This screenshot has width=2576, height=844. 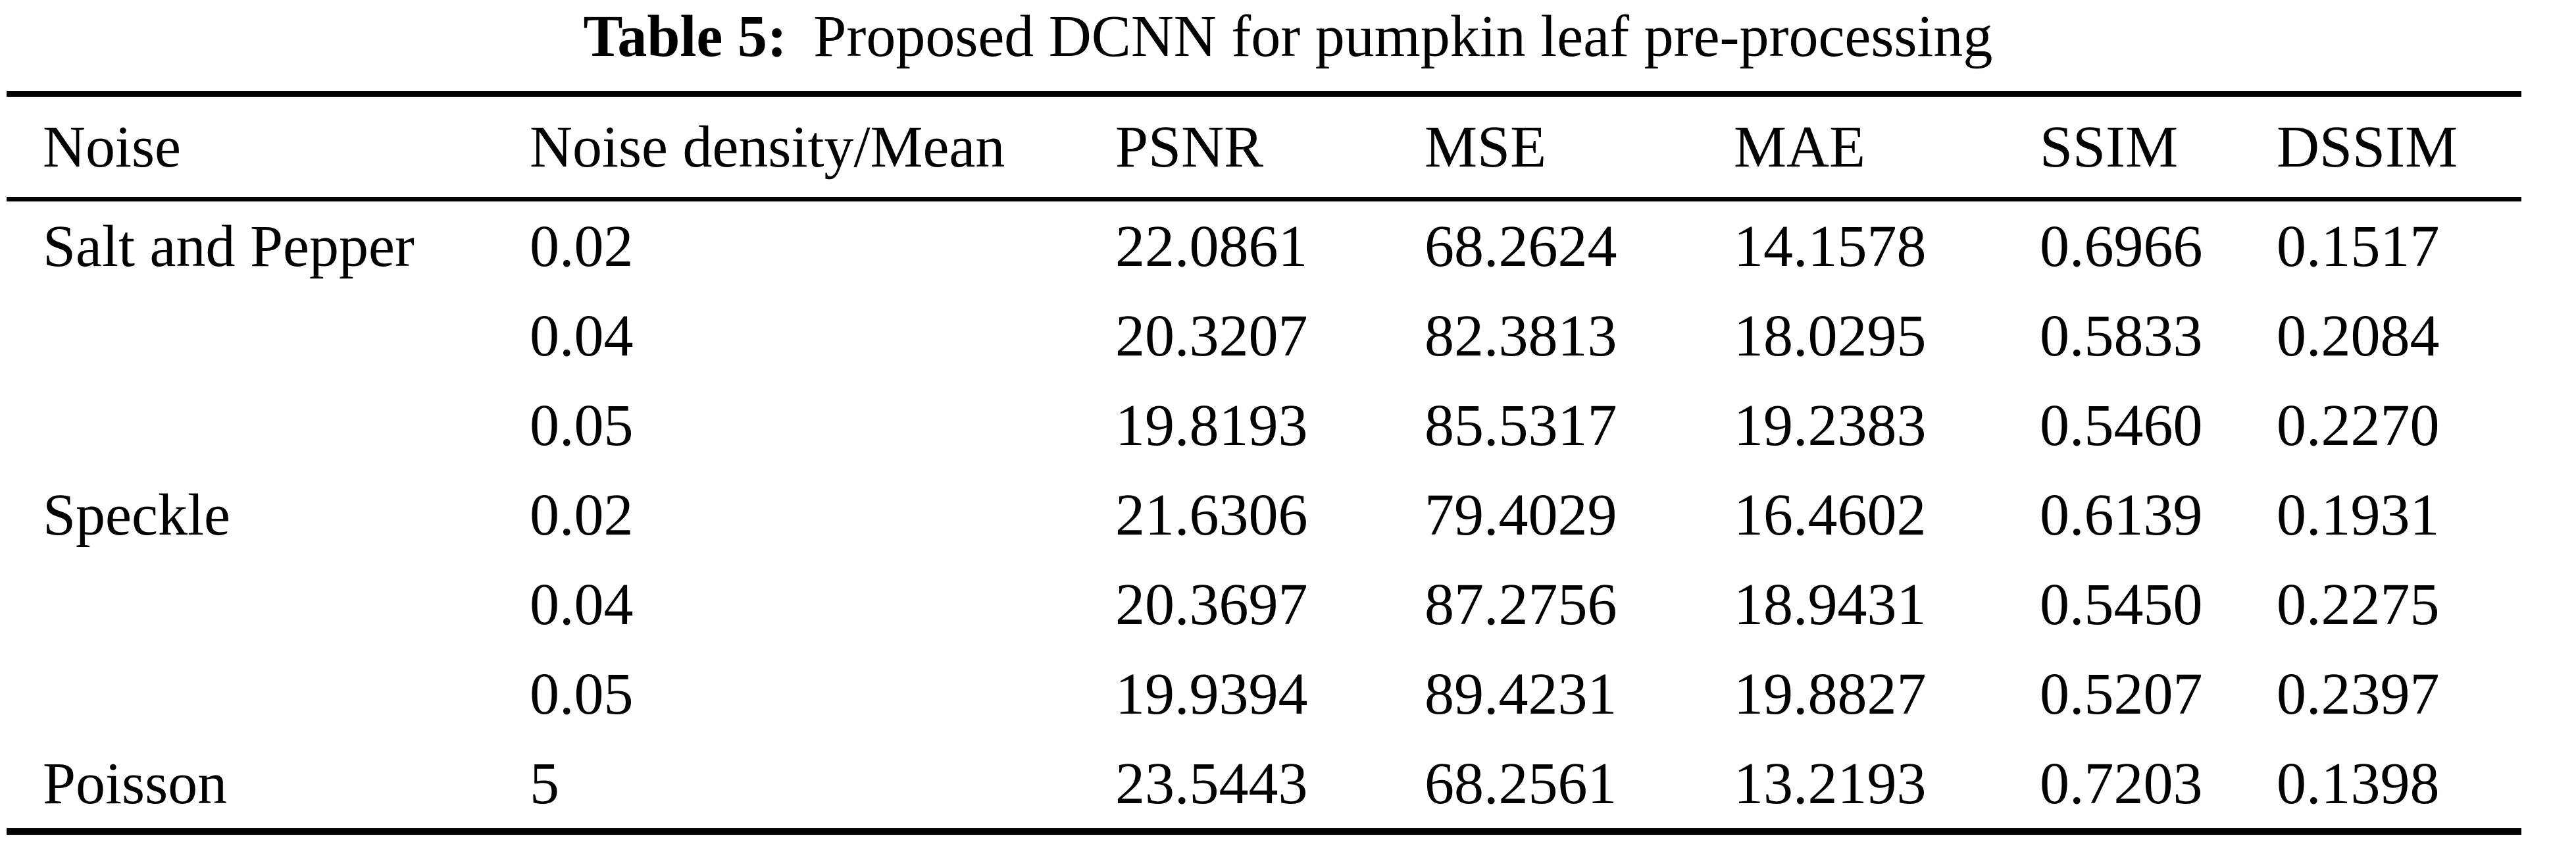 I want to click on cell-ssim: 0.6139, so click(x=2121, y=515).